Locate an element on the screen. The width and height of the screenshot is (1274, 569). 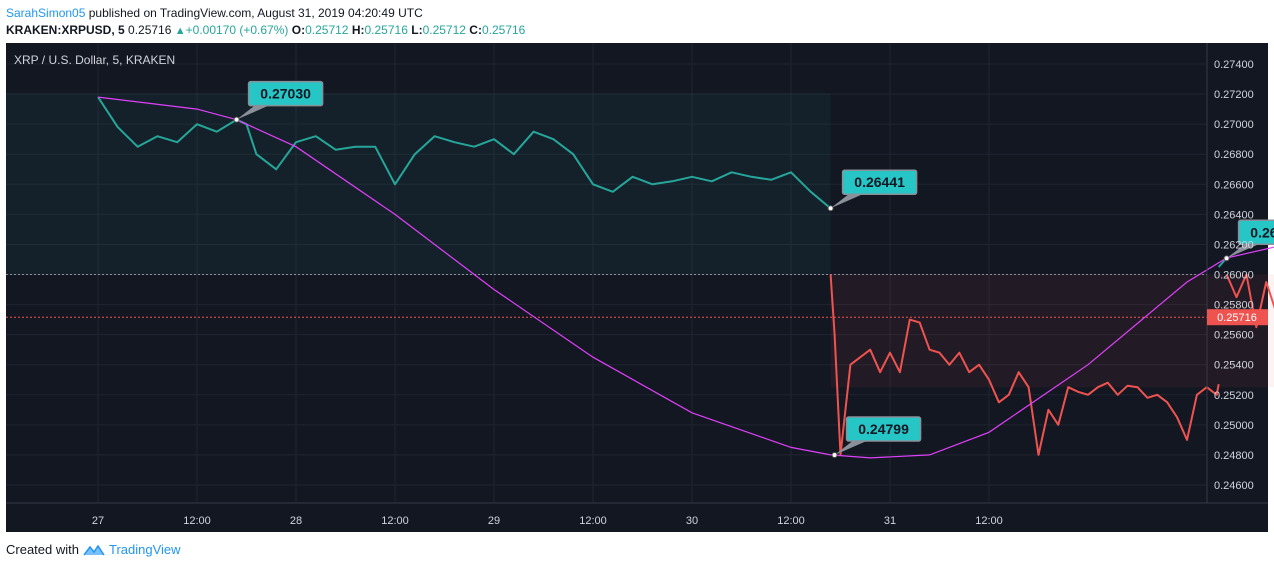
callout-label: 0.26108 is located at coordinates (1262, 232).